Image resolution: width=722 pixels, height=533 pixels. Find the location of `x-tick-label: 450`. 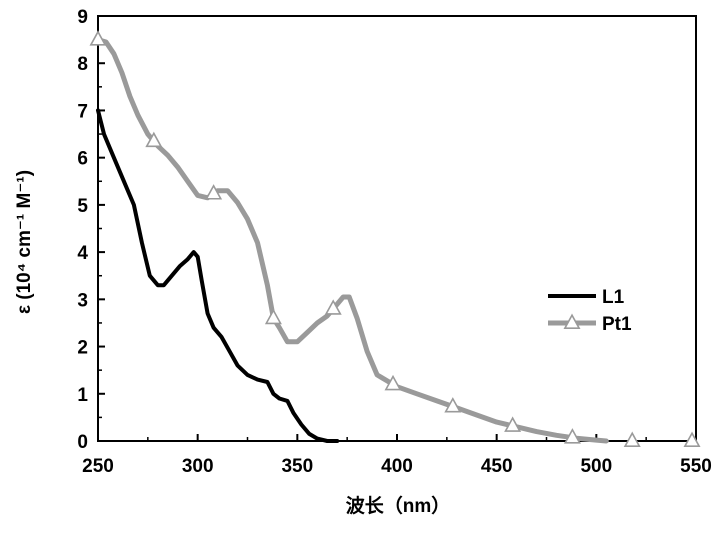

x-tick-label: 450 is located at coordinates (497, 466).